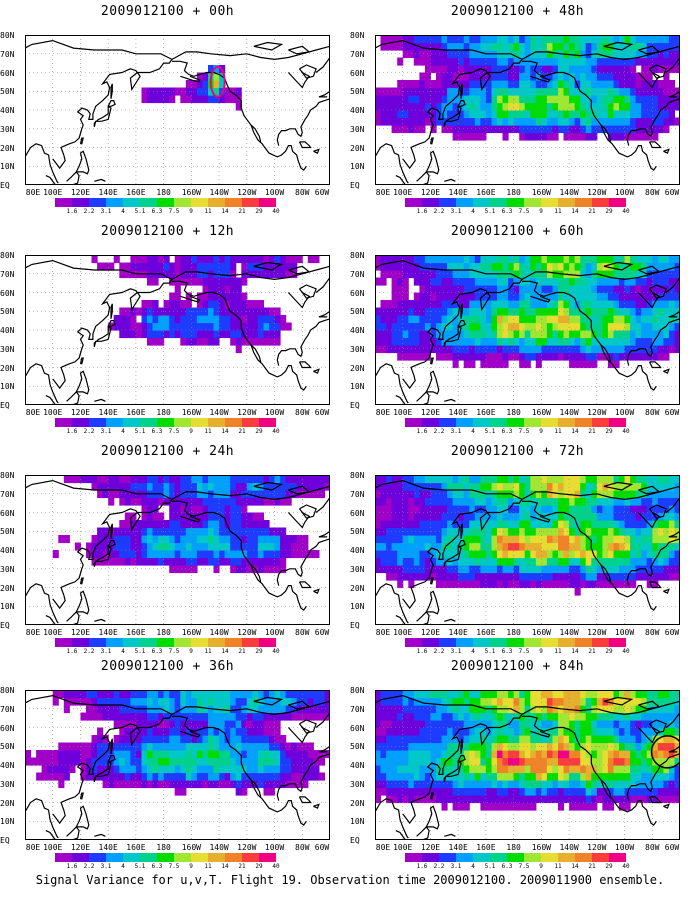 This screenshot has width=700, height=900. Describe the element at coordinates (486, 412) in the screenshot. I see `longitude-label: 160E` at that location.